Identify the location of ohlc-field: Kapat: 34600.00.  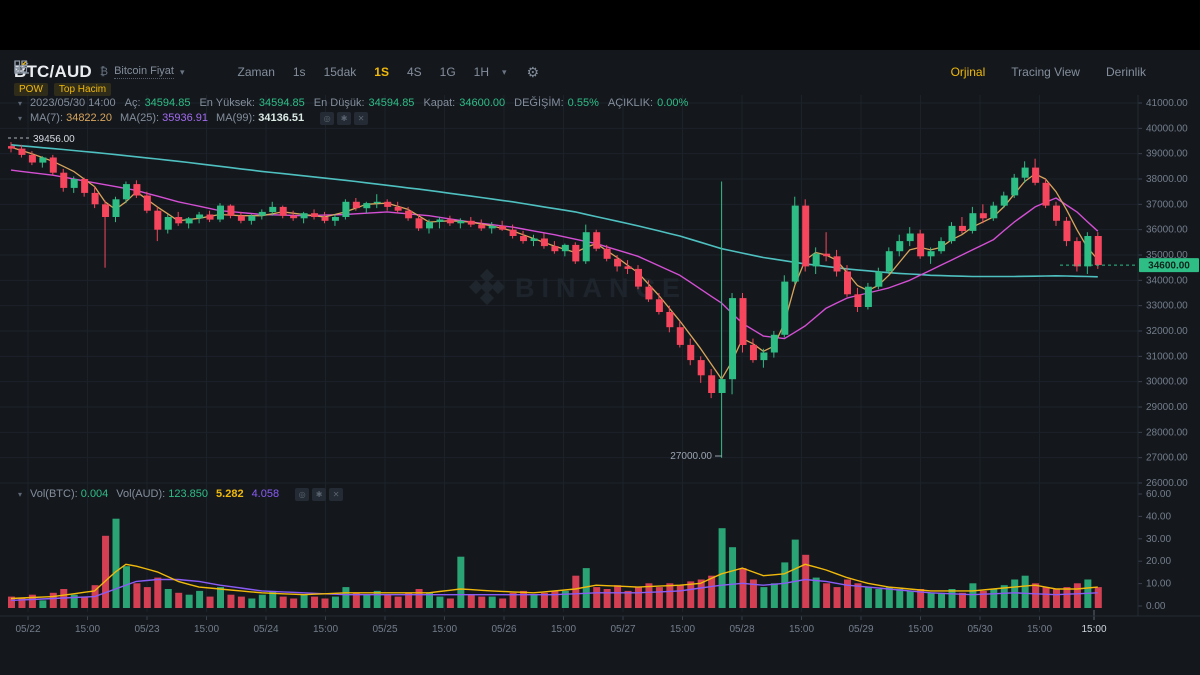
(464, 103).